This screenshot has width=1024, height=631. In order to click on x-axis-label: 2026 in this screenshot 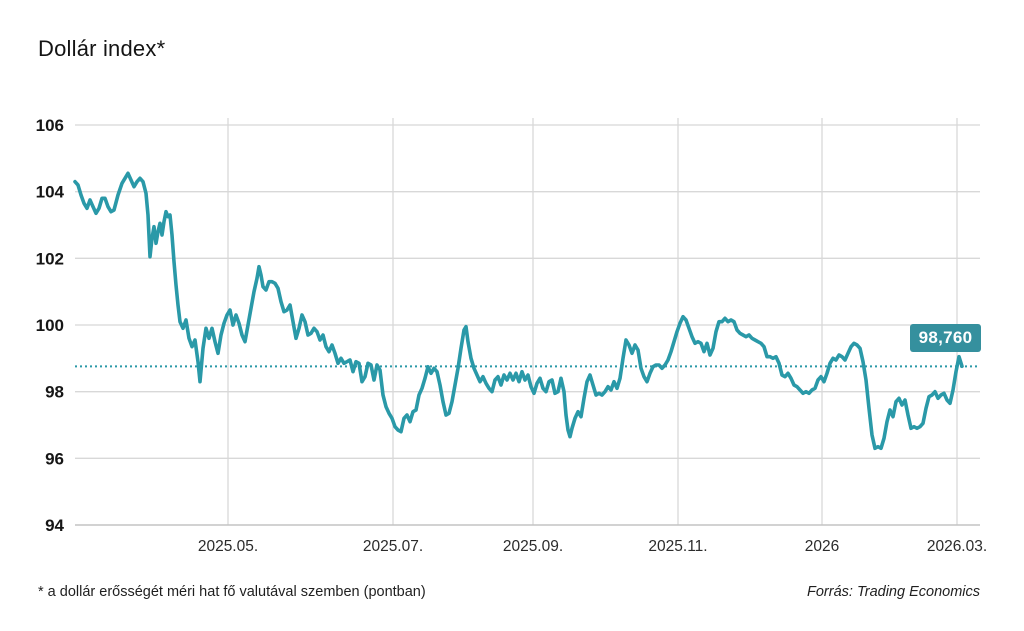, I will do `click(822, 546)`.